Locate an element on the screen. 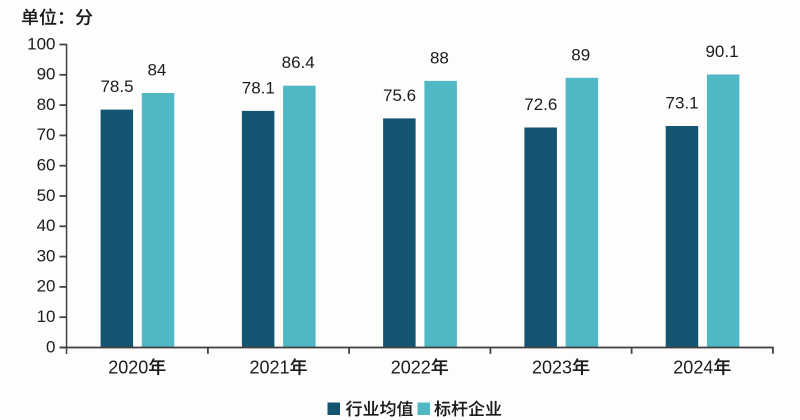  svg-text: 78.1 is located at coordinates (258, 87).